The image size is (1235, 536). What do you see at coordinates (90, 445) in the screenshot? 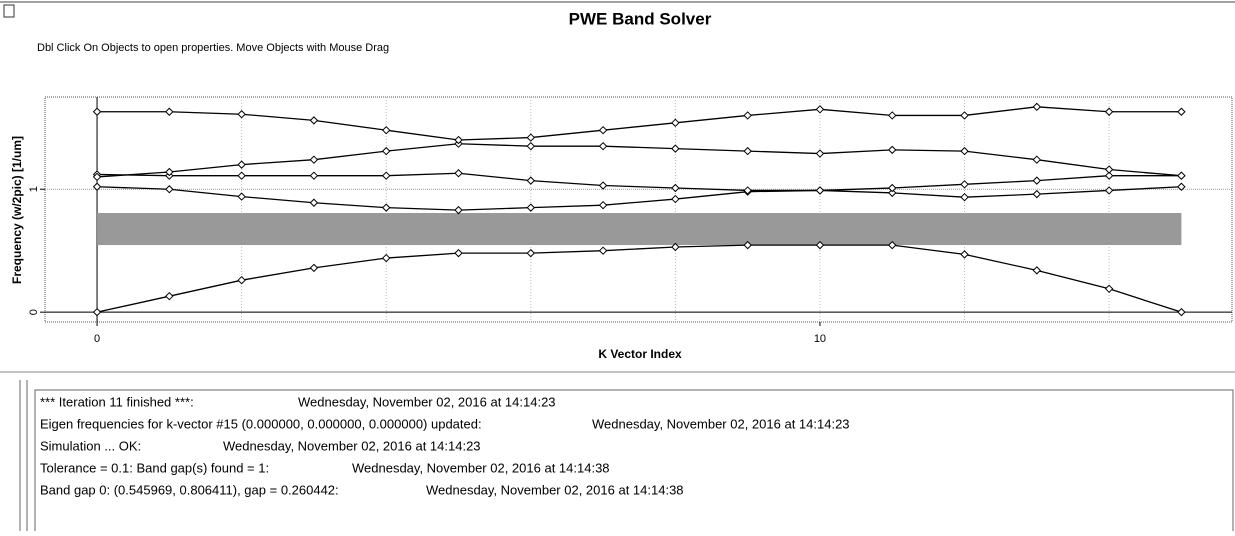
I see `log-message: Simulation ... OK:` at bounding box center [90, 445].